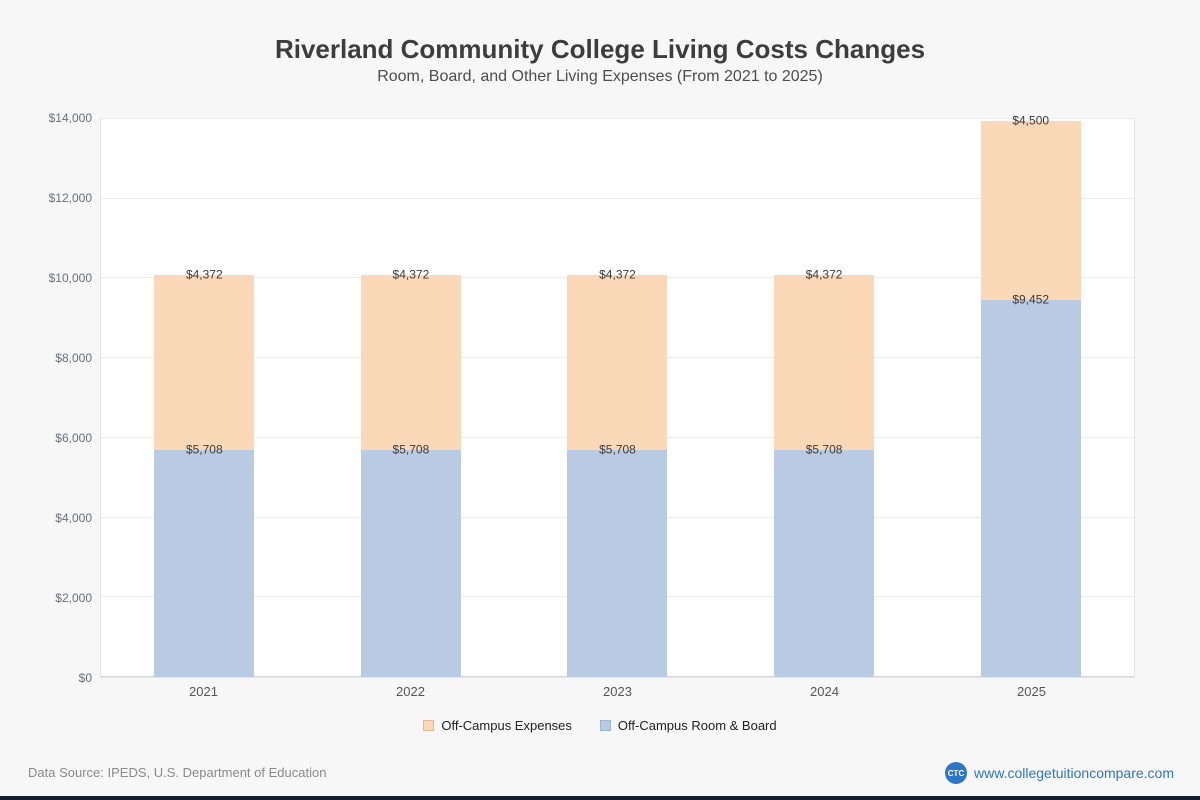  I want to click on bar-group-2025: $9,452 $4,500, so click(1030, 395).